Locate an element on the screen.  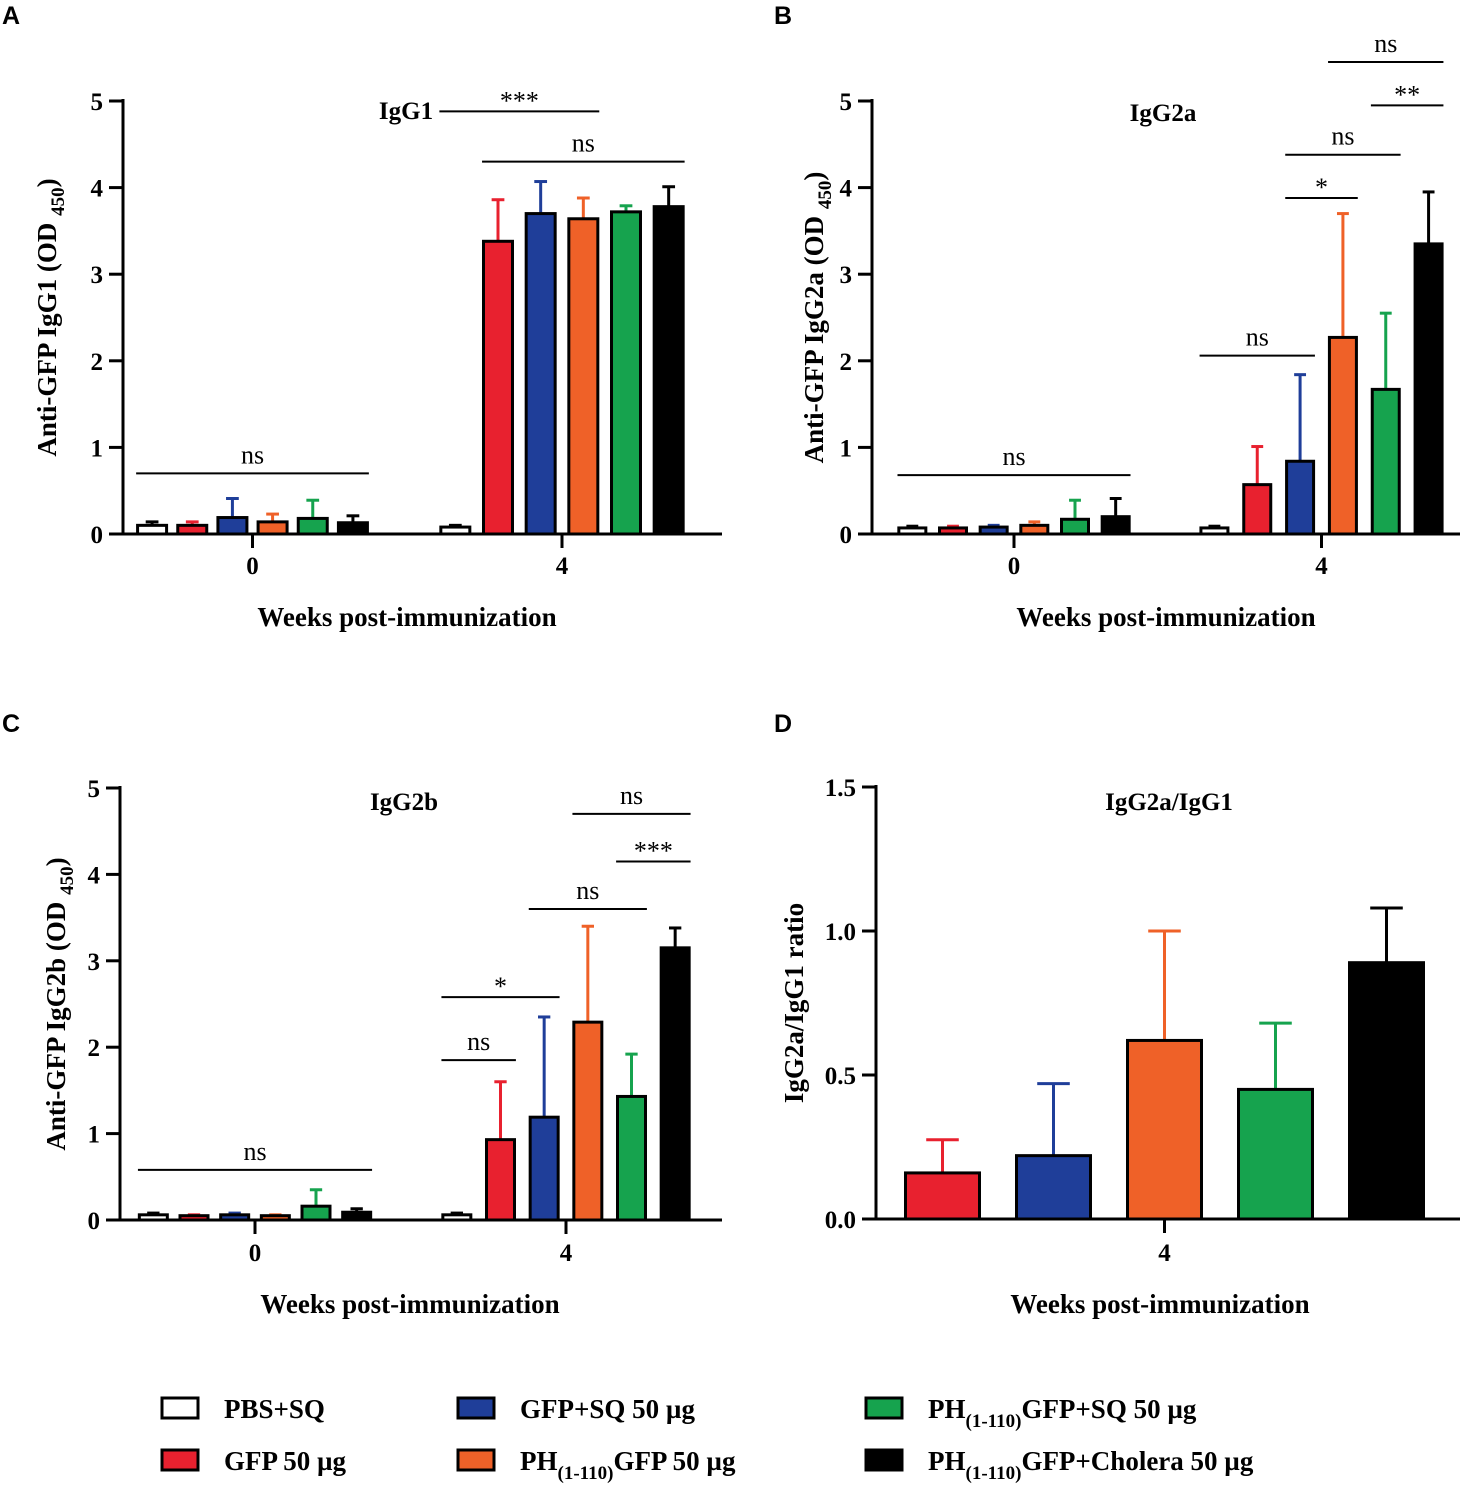
legend-swatch-ph_gfp_sq is located at coordinates (884, 1408).